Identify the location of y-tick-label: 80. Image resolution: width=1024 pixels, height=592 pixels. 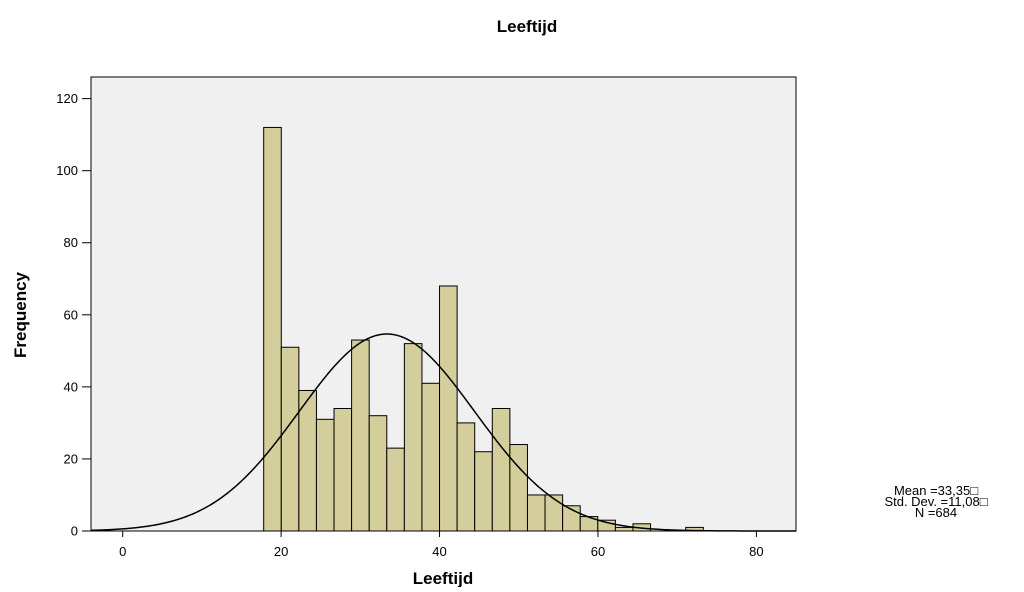
(71, 242).